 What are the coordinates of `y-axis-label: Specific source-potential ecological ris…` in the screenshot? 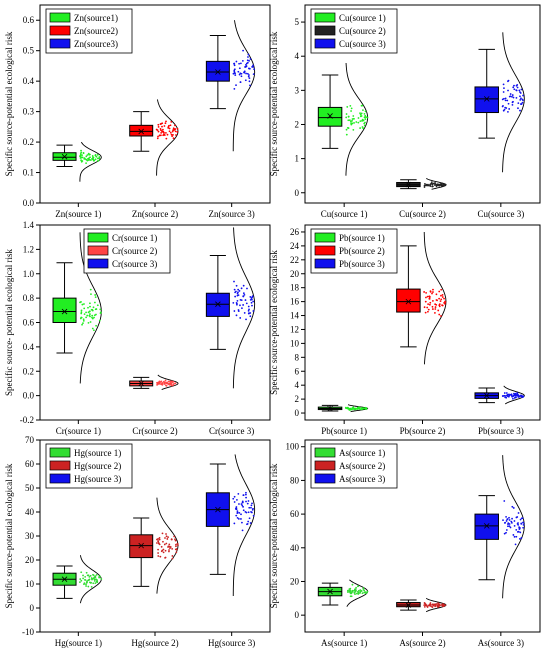 It's located at (9, 103).